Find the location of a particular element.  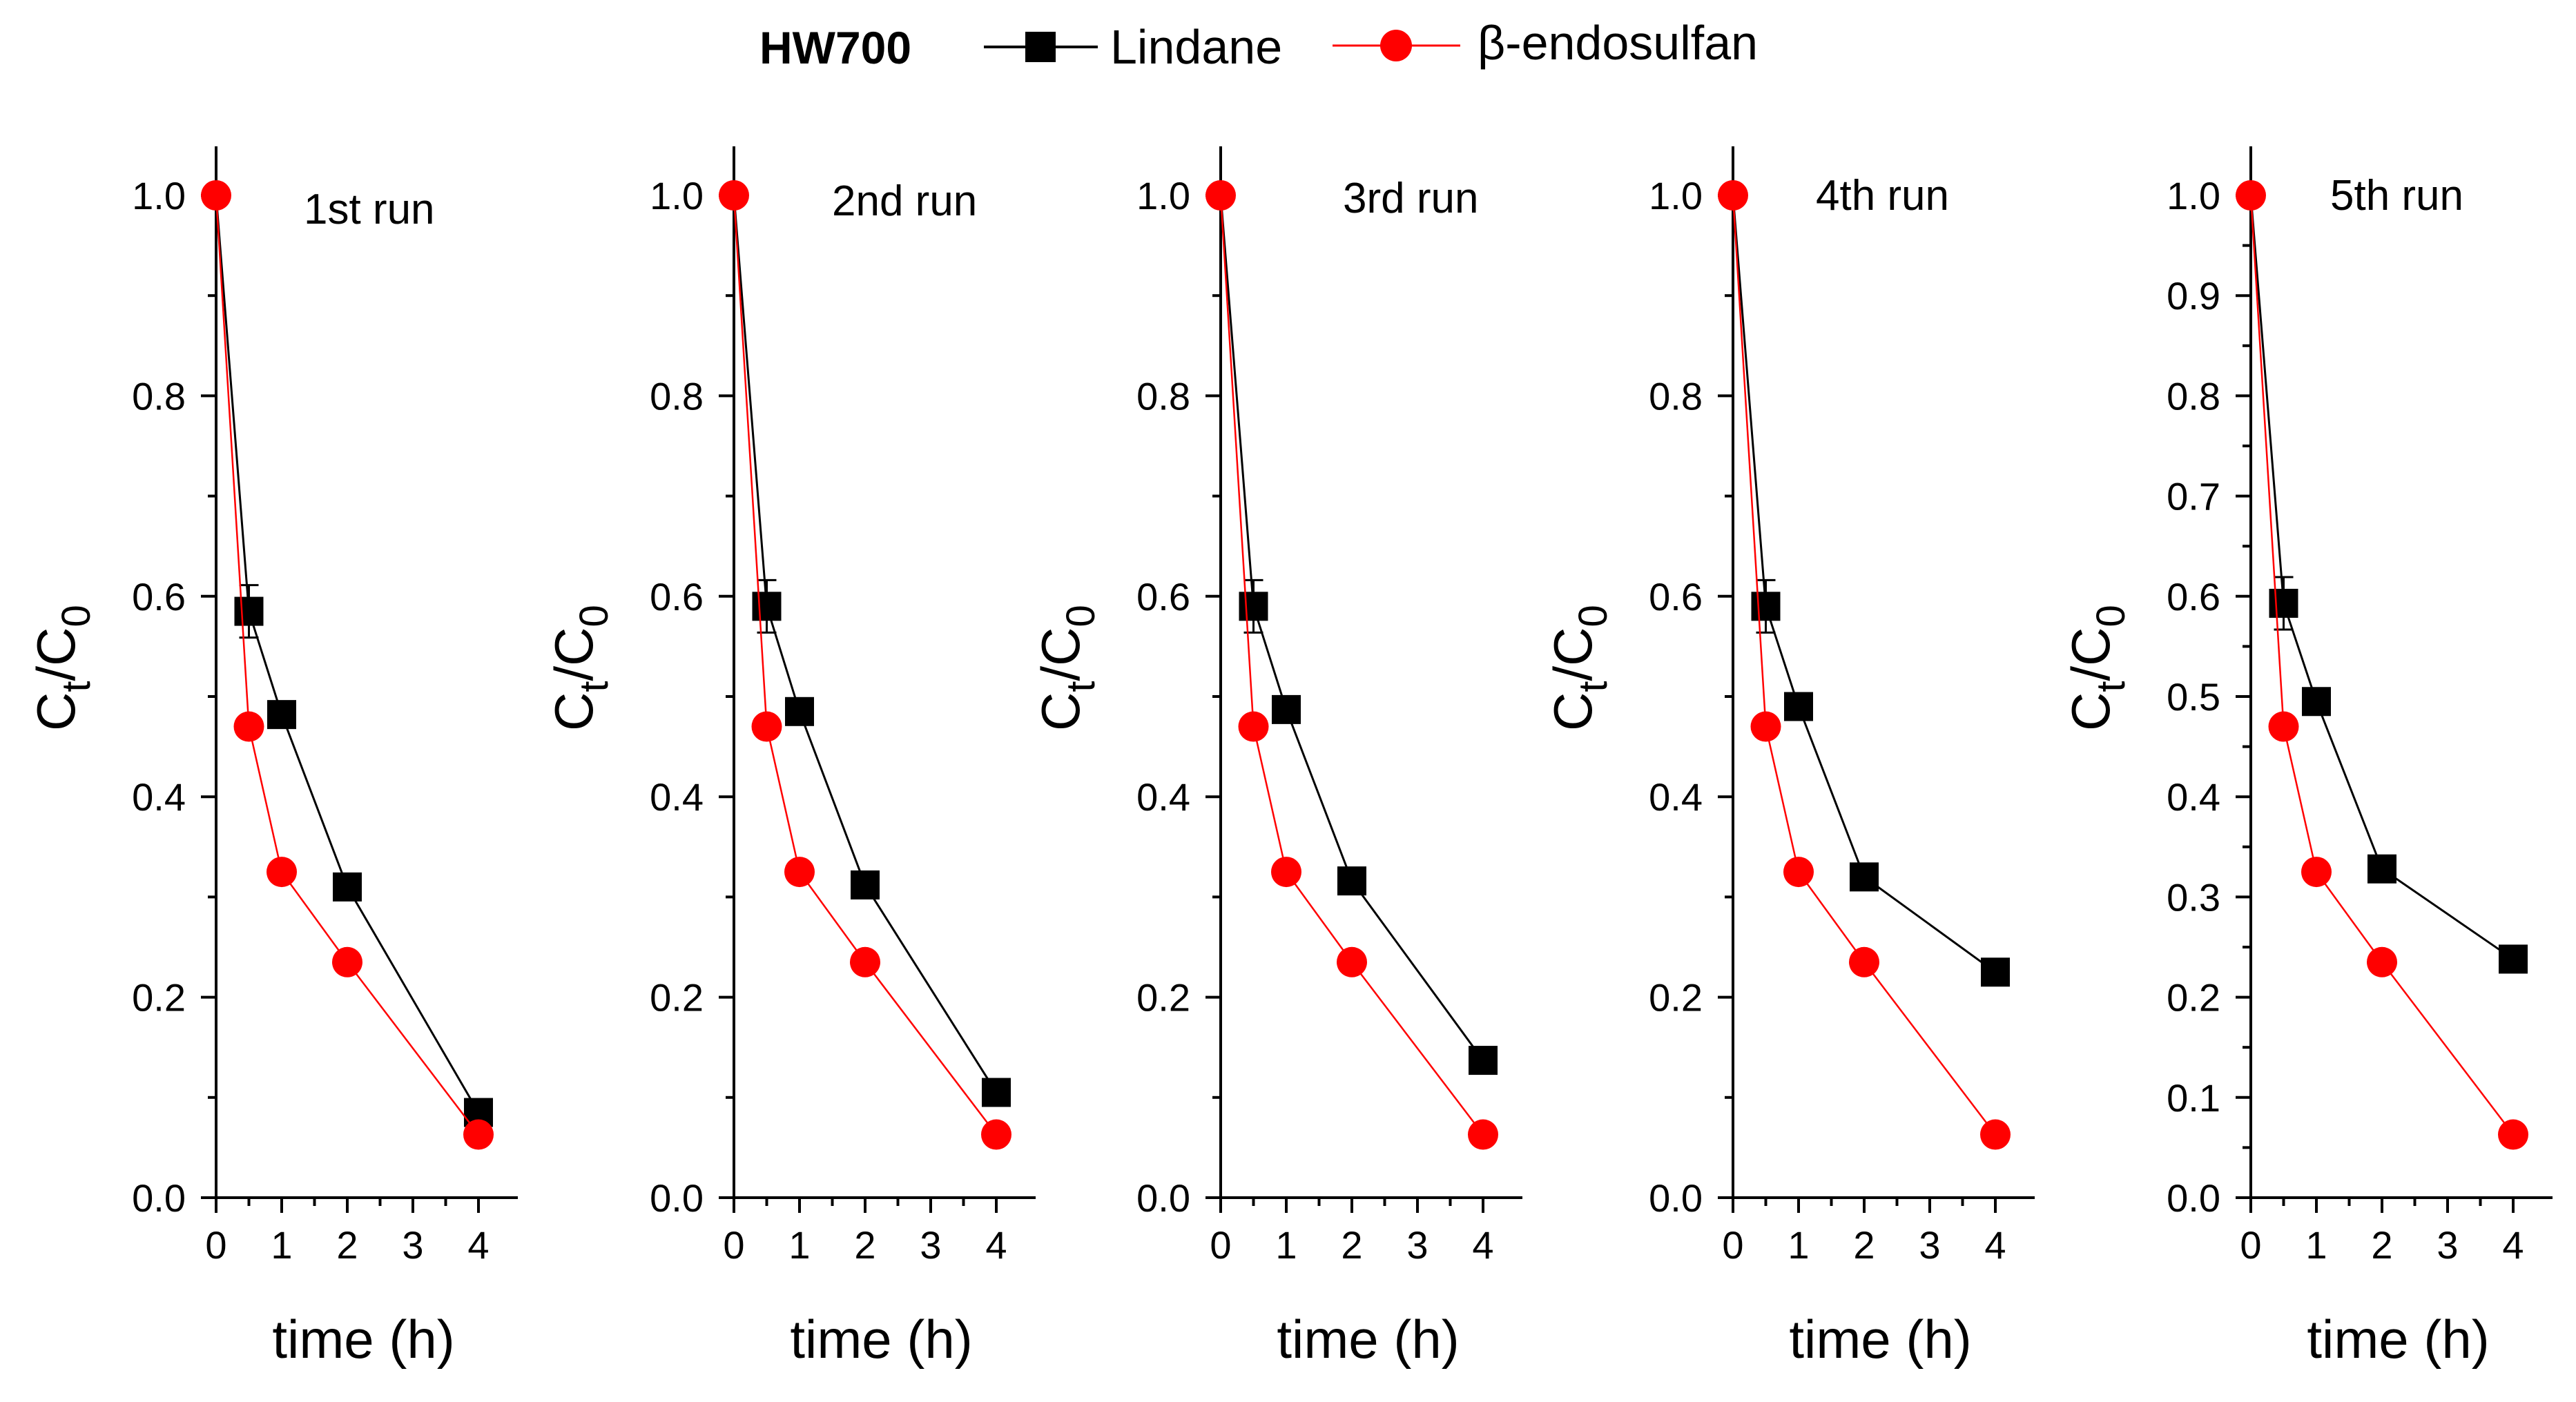

lindane-line is located at coordinates (1864, 584).